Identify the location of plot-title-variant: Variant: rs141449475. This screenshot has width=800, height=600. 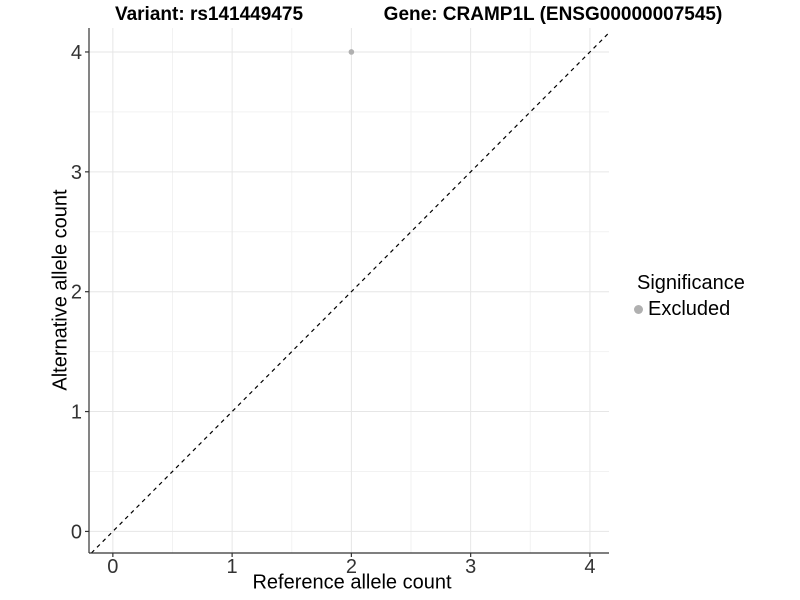
(209, 14).